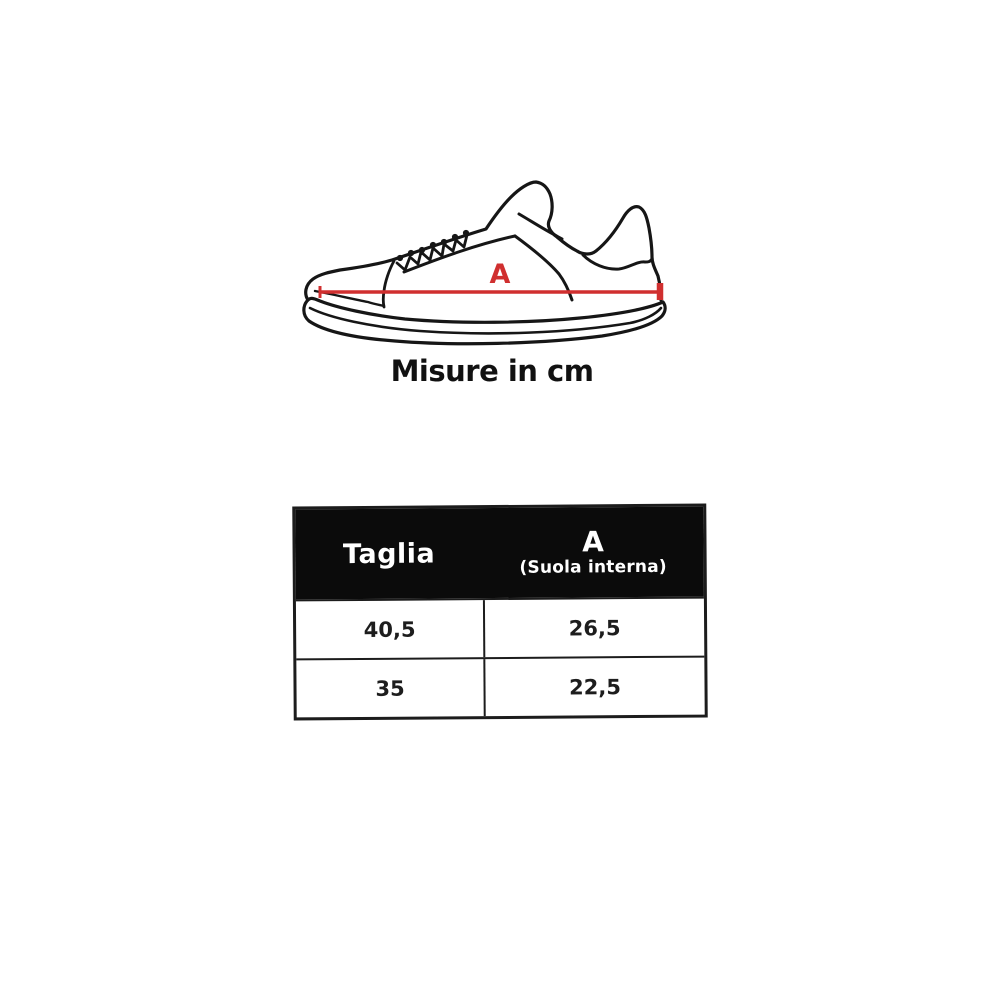 This screenshot has height=1000, width=1000. I want to click on shoe-sole, so click(484, 317).